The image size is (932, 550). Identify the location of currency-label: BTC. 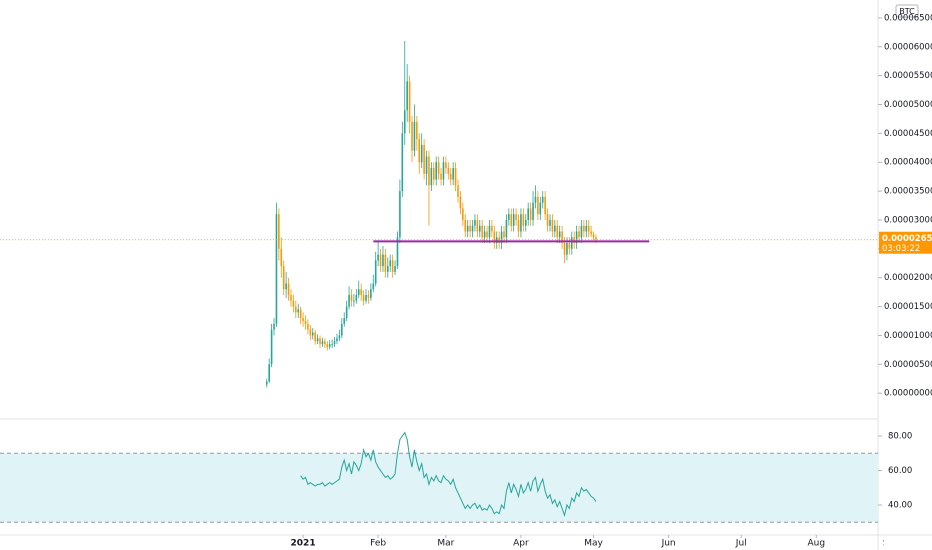
(907, 11).